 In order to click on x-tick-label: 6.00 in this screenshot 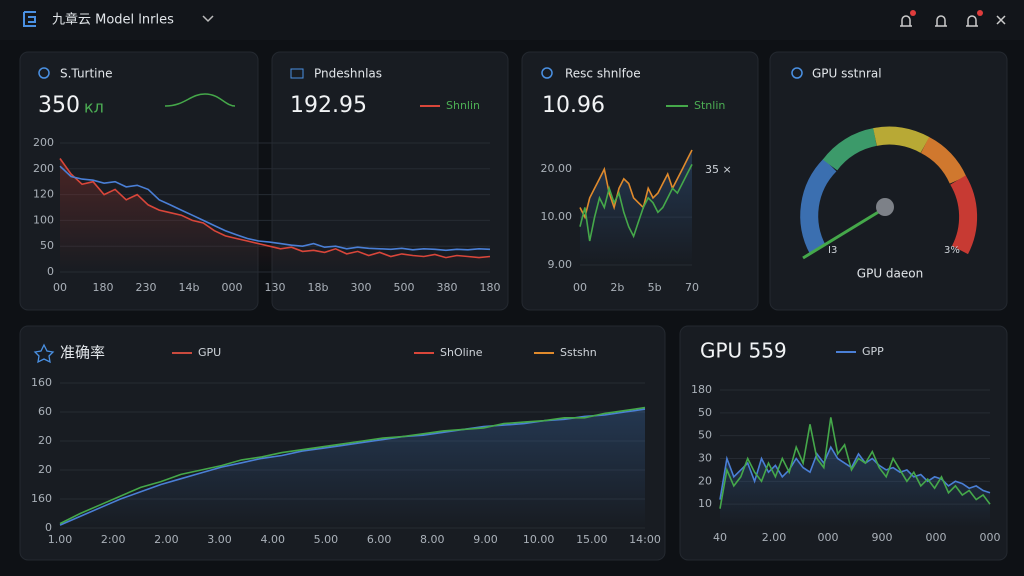, I will do `click(379, 539)`.